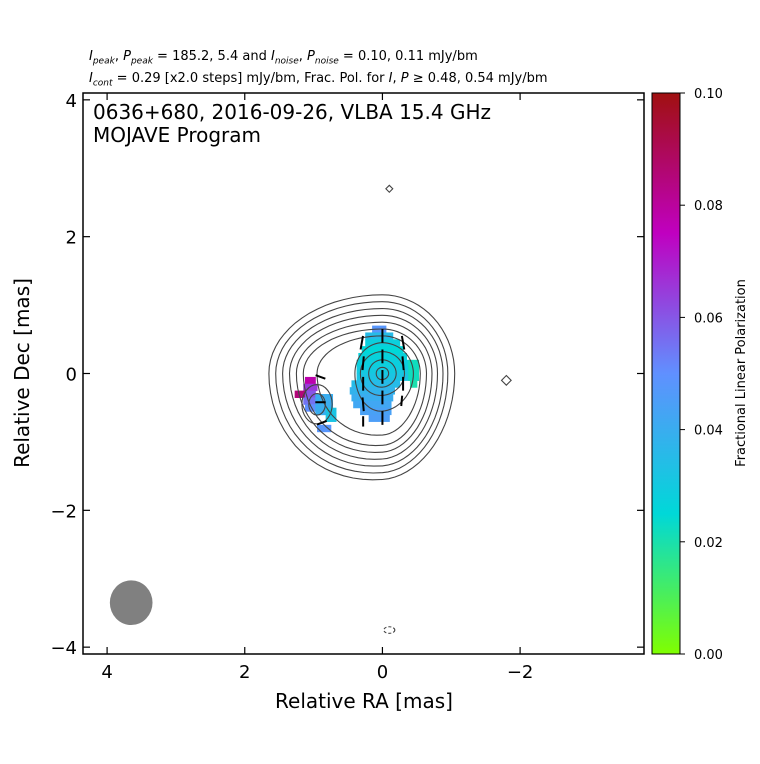  I want to click on y-tick-label: 0, so click(71, 375).